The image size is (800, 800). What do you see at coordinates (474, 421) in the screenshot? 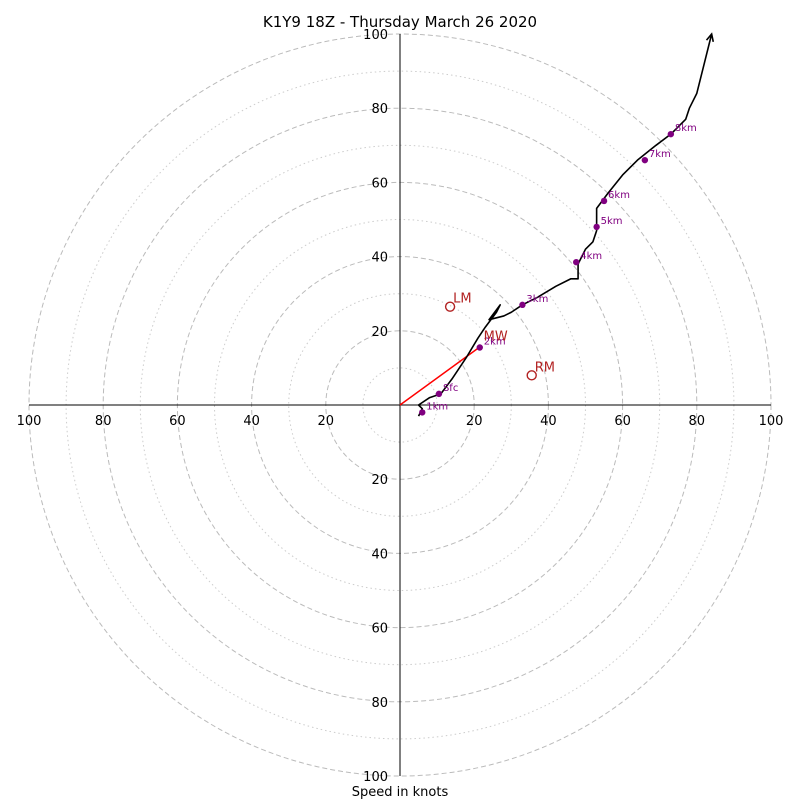
I see `x-tick-label-5: 20` at bounding box center [474, 421].